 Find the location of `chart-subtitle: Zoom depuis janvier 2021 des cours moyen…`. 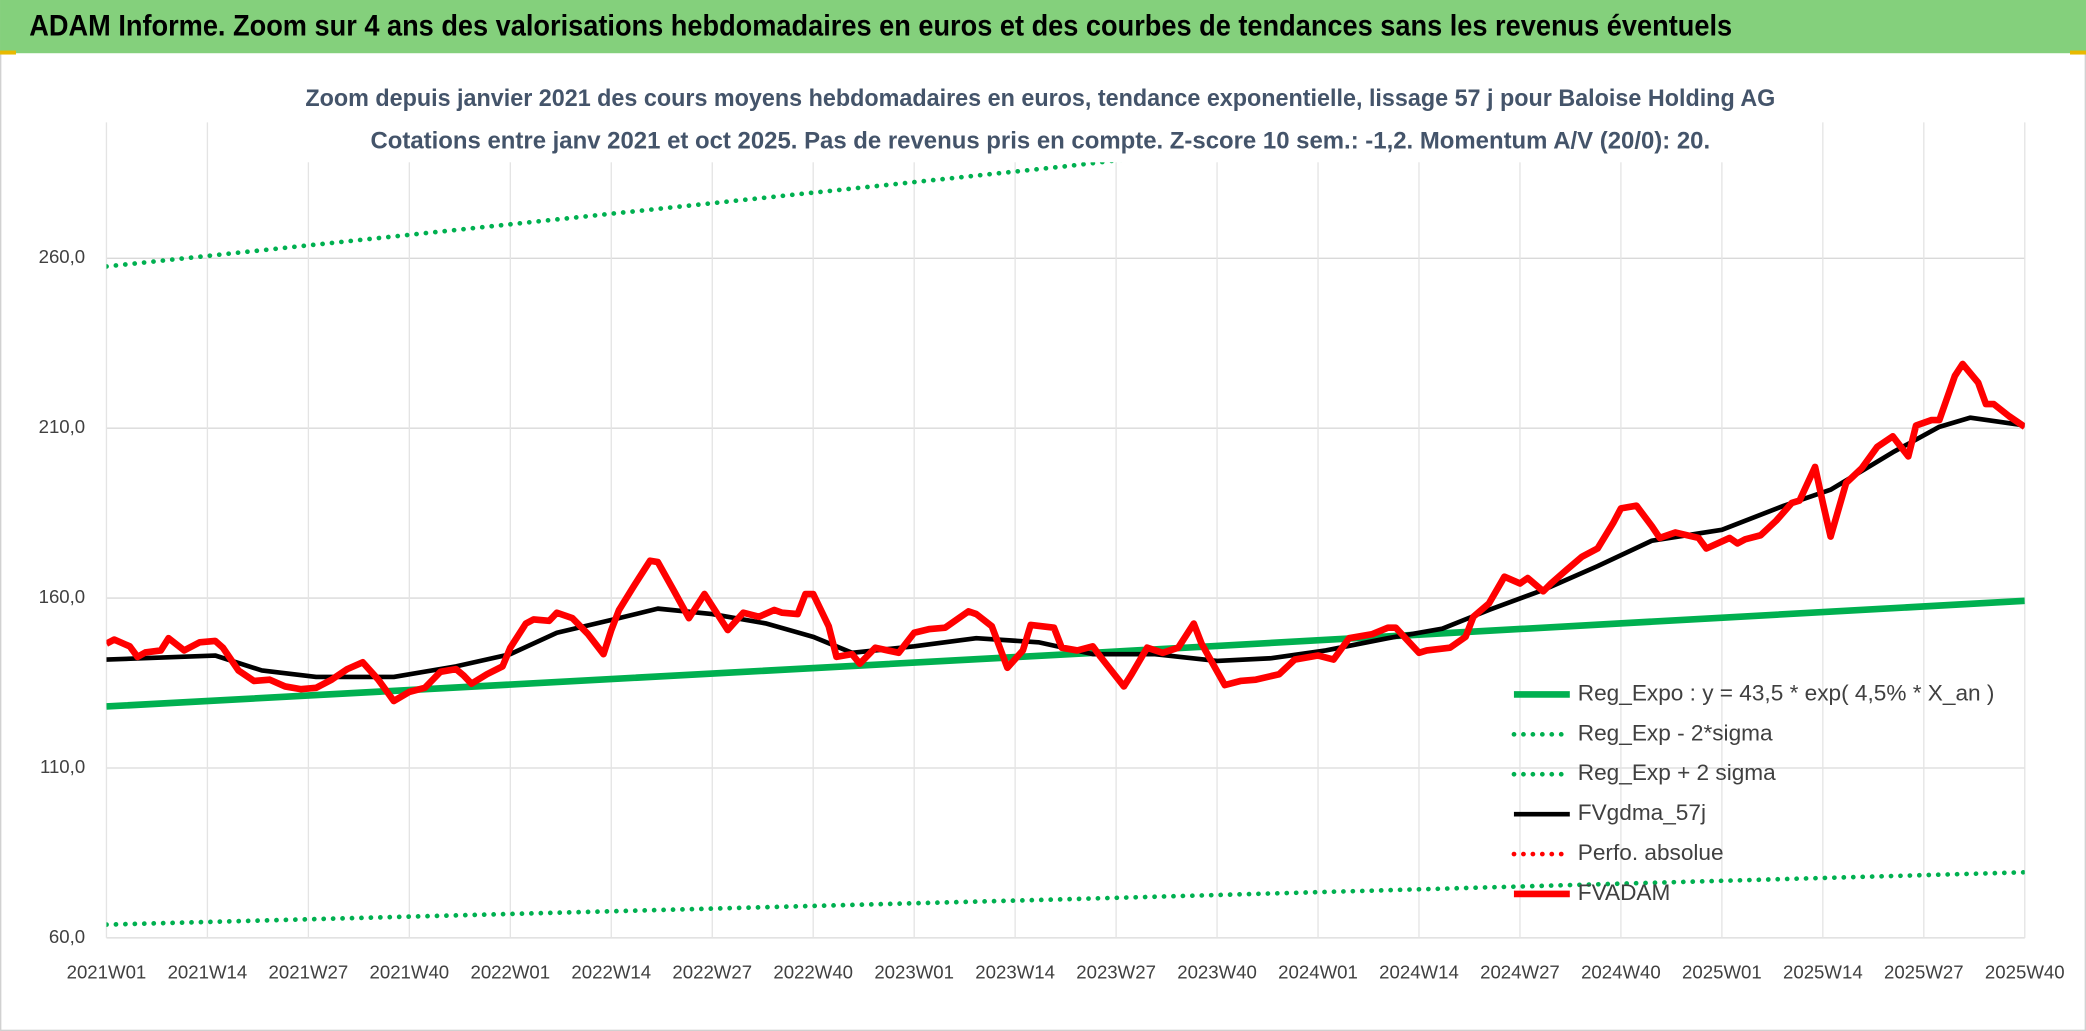

chart-subtitle: Zoom depuis janvier 2021 des cours moyen… is located at coordinates (1040, 98).